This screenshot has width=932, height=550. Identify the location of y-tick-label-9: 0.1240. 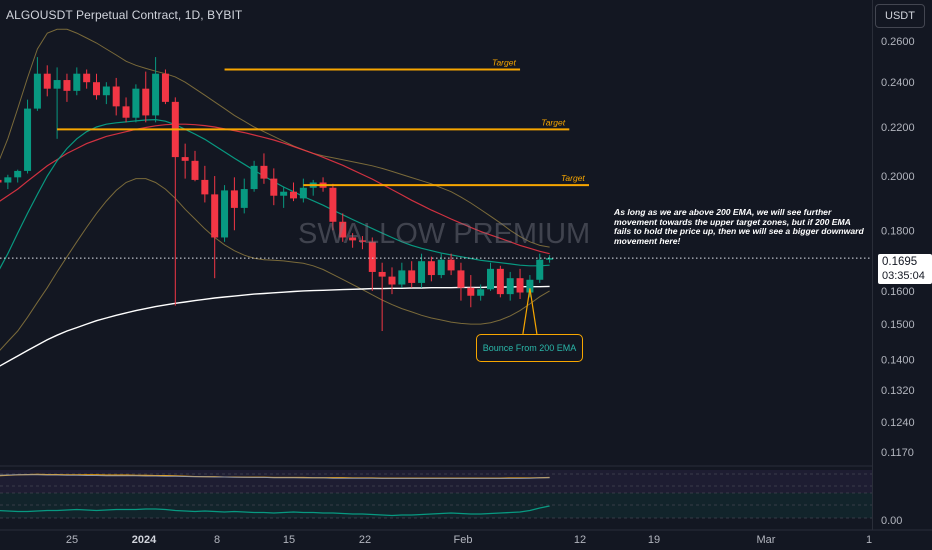
(898, 423).